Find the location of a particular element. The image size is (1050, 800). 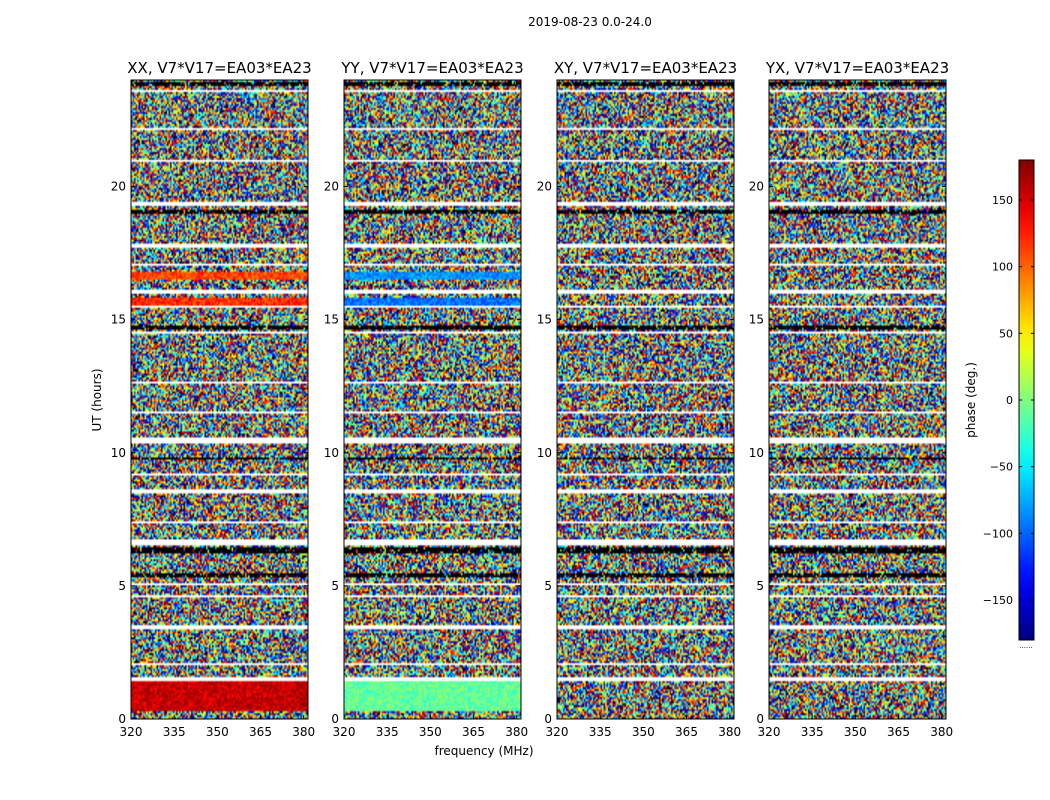

colorbar: −150 −100 −50 0 50 100 150 is located at coordinates (1009, 400).